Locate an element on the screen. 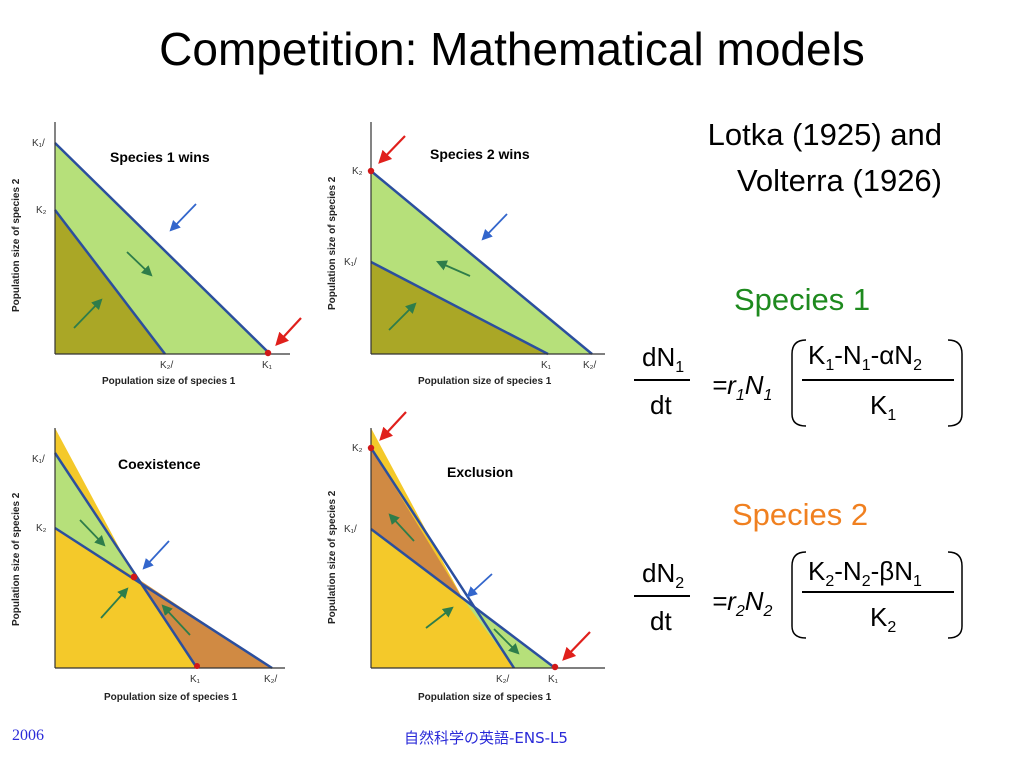 This screenshot has height=768, width=1024. panel-label: Exclusion is located at coordinates (480, 472).